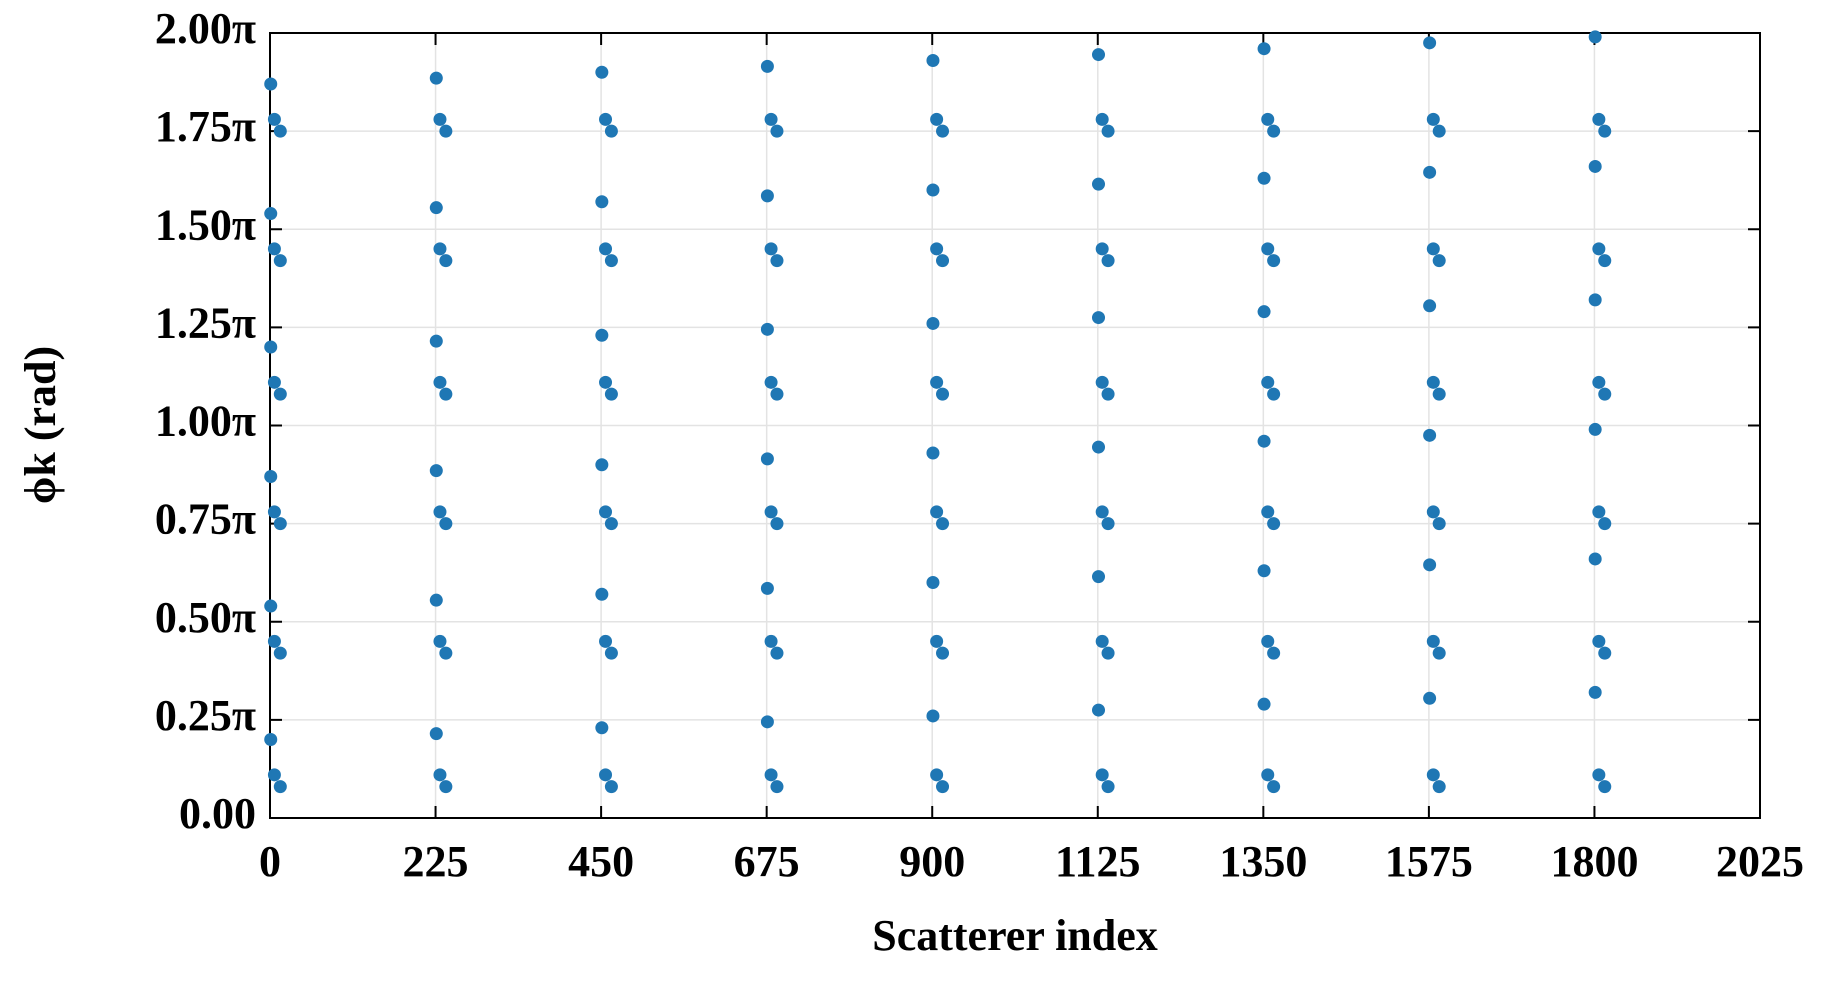 The image size is (1827, 982). What do you see at coordinates (1760, 861) in the screenshot?
I see `x-tick-label: 2025` at bounding box center [1760, 861].